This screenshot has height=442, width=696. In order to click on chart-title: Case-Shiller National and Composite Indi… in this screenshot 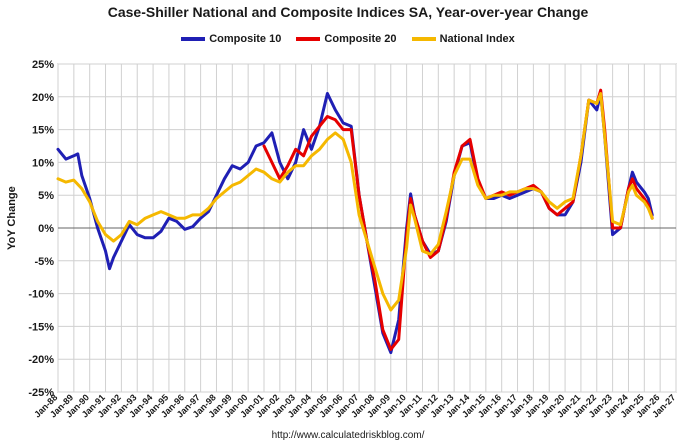, I will do `click(348, 12)`.